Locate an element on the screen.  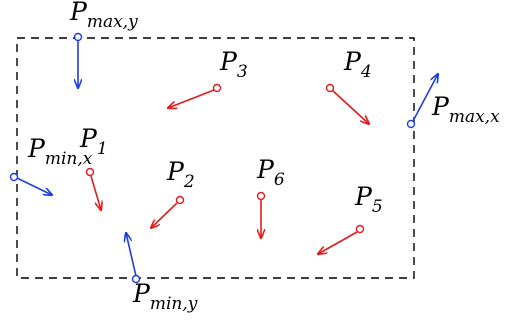
point-p5: P5 is located at coordinates (350, 218).